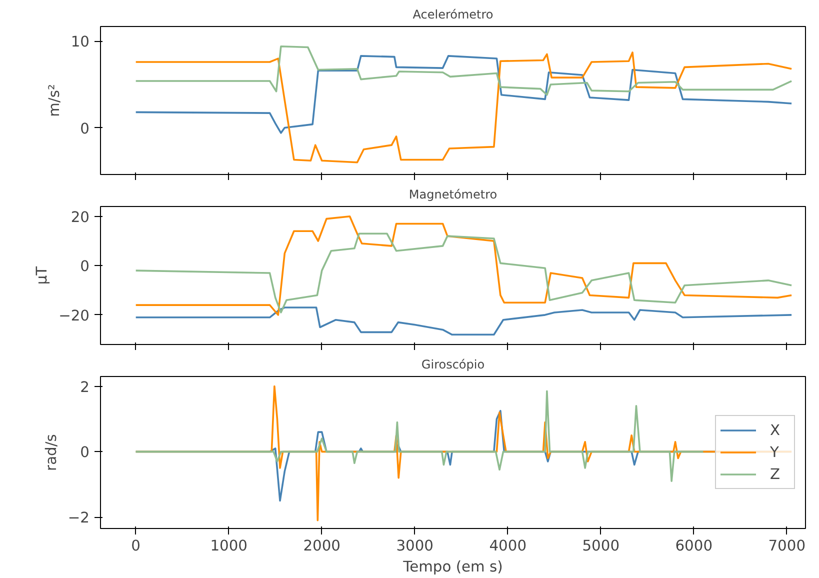  Describe the element at coordinates (452, 567) in the screenshot. I see `x-axis-title: Tempo (em s)` at that location.